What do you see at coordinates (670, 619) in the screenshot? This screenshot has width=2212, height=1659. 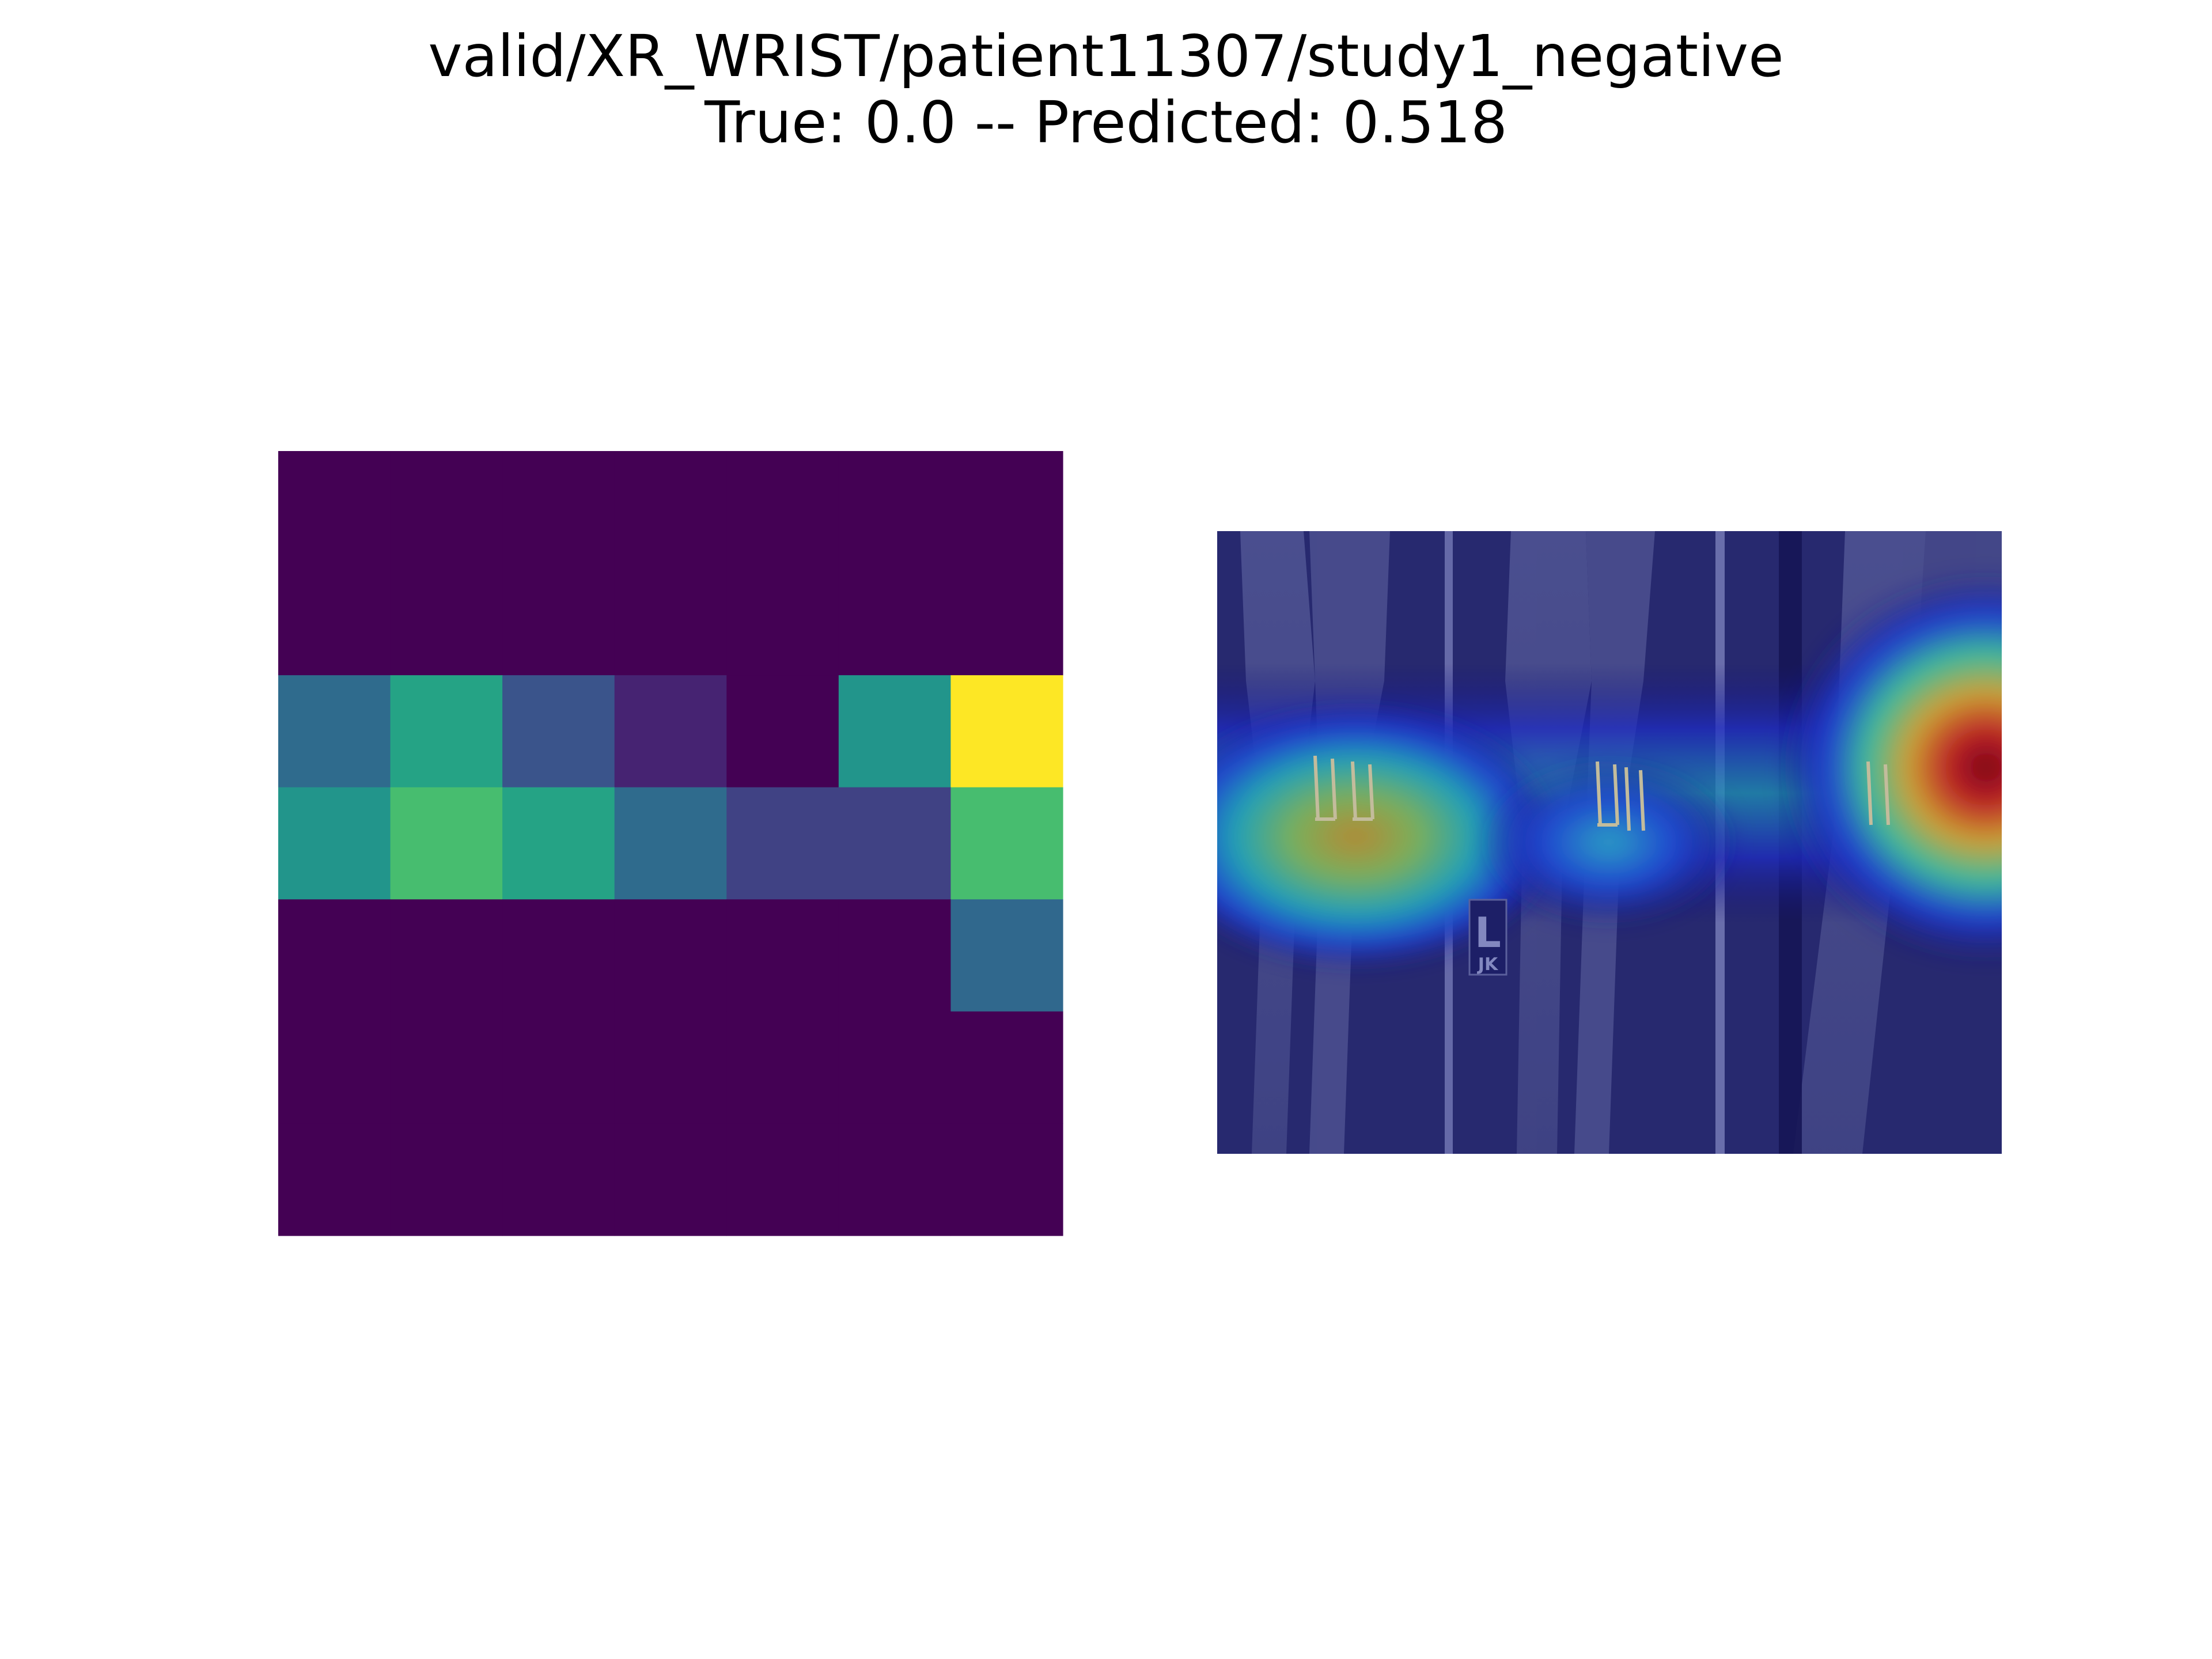 I see `heatmap-cell-r1-c3` at bounding box center [670, 619].